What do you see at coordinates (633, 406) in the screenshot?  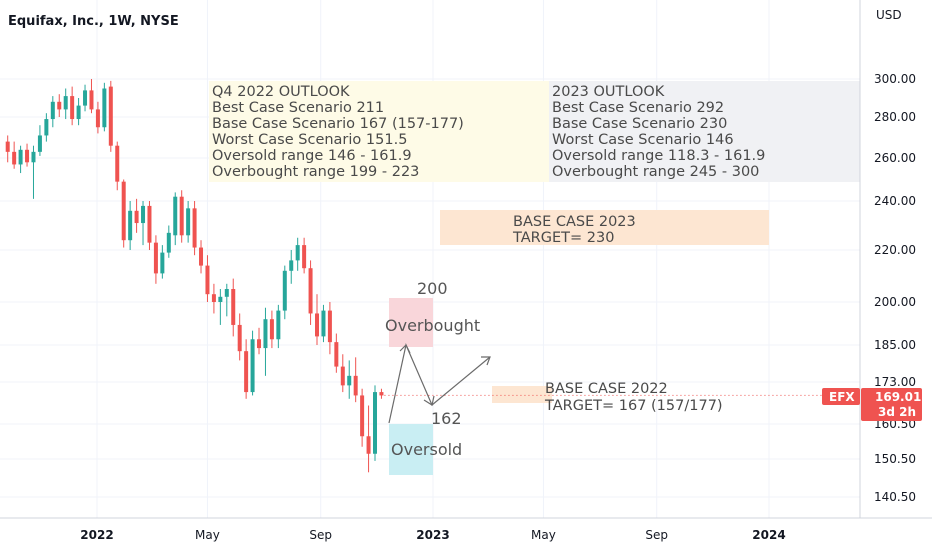 I see `base-case-2022-line: TARGET= 167 (157/177)` at bounding box center [633, 406].